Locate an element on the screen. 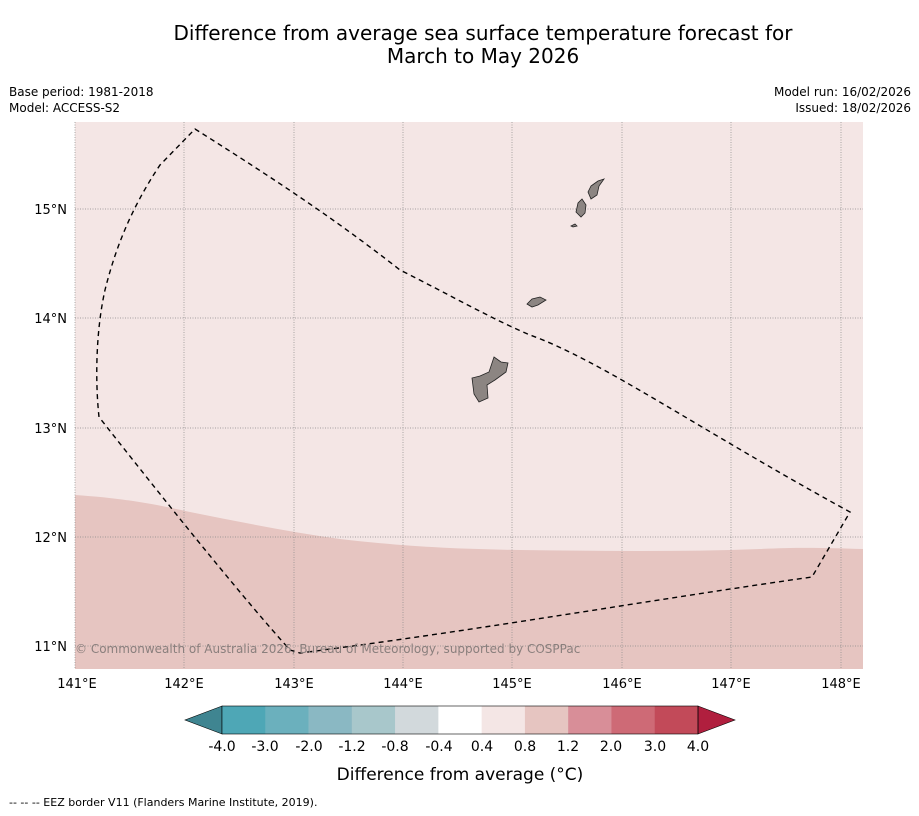 The image size is (919, 816). islands is located at coordinates (538, 290).